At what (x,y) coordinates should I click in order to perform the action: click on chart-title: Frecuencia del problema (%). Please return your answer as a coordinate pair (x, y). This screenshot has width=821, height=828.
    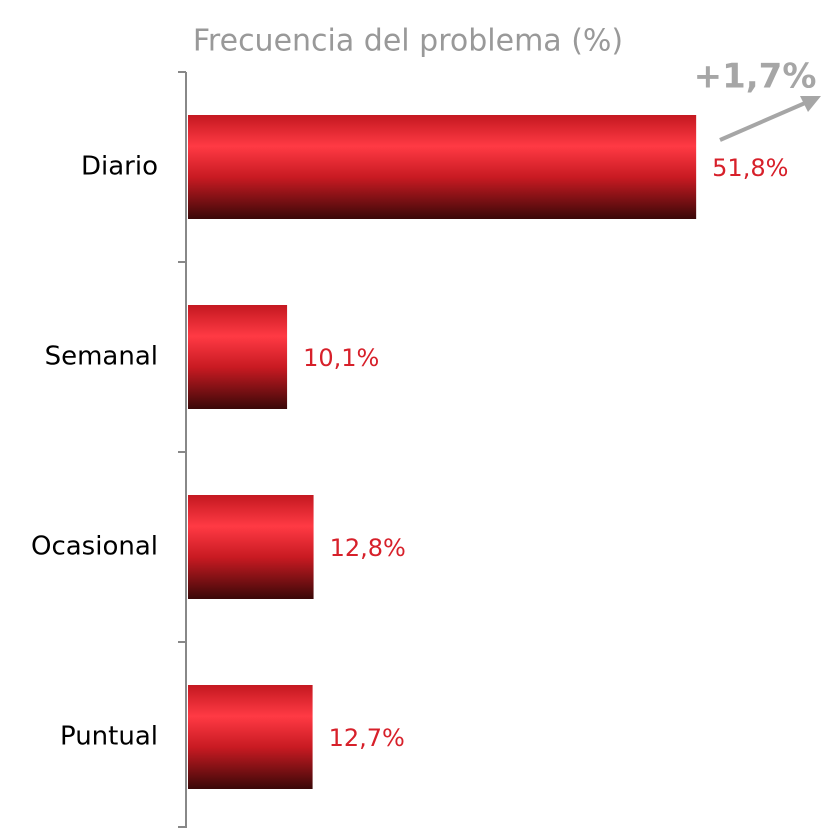
    Looking at the image, I should click on (408, 41).